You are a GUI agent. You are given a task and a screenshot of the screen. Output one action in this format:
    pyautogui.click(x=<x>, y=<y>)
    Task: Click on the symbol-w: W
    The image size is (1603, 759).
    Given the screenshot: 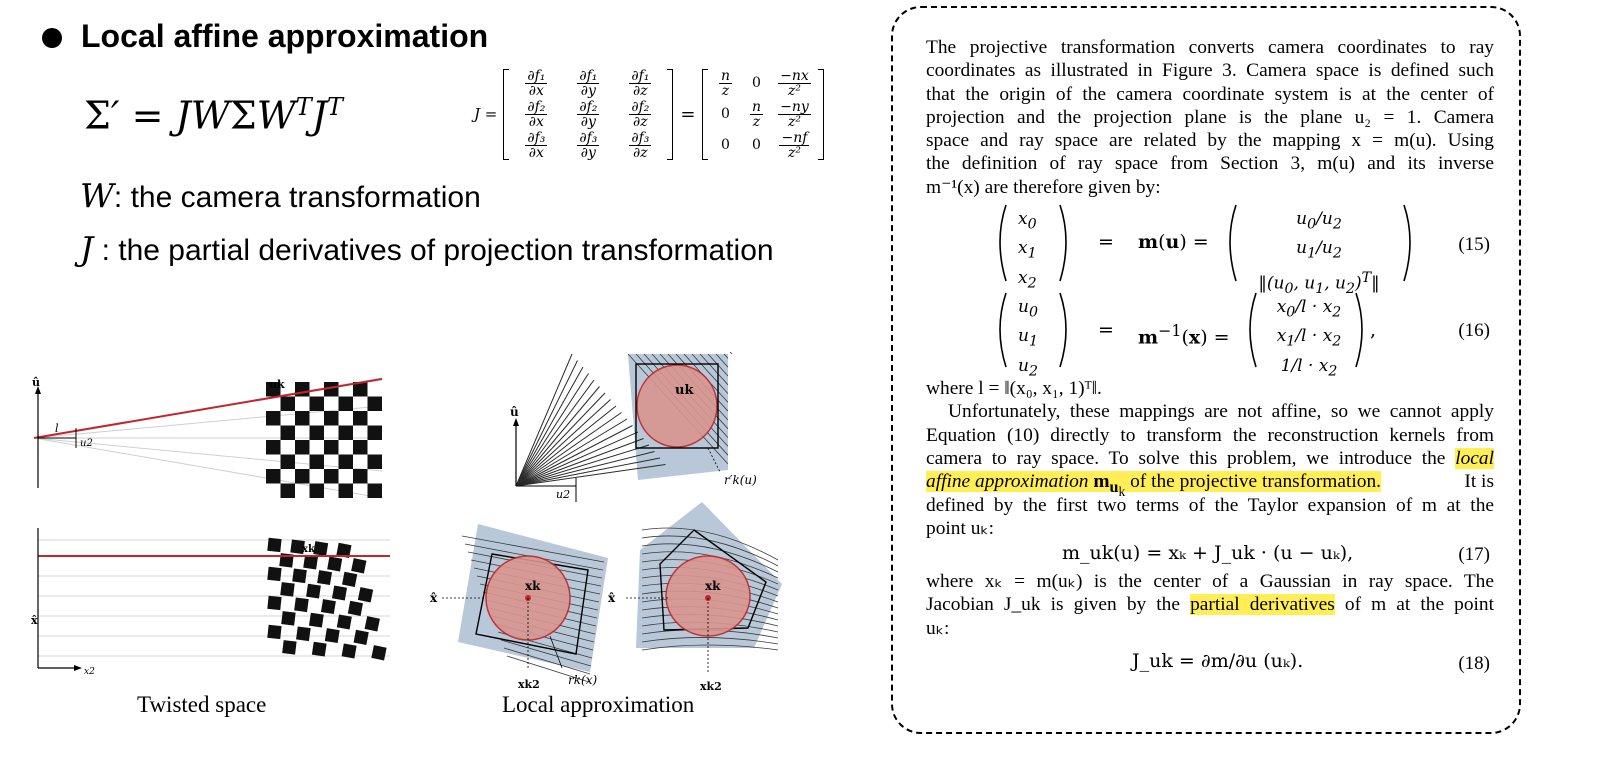 What is the action you would take?
    pyautogui.click(x=97, y=195)
    